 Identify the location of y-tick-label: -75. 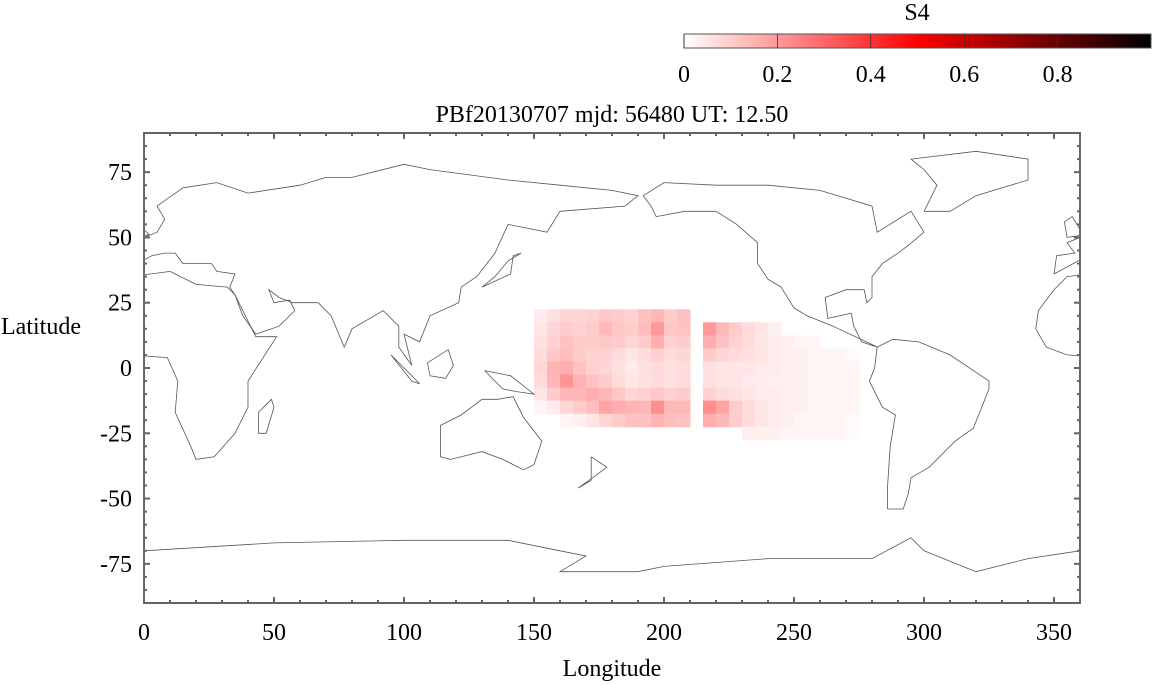
(116, 565).